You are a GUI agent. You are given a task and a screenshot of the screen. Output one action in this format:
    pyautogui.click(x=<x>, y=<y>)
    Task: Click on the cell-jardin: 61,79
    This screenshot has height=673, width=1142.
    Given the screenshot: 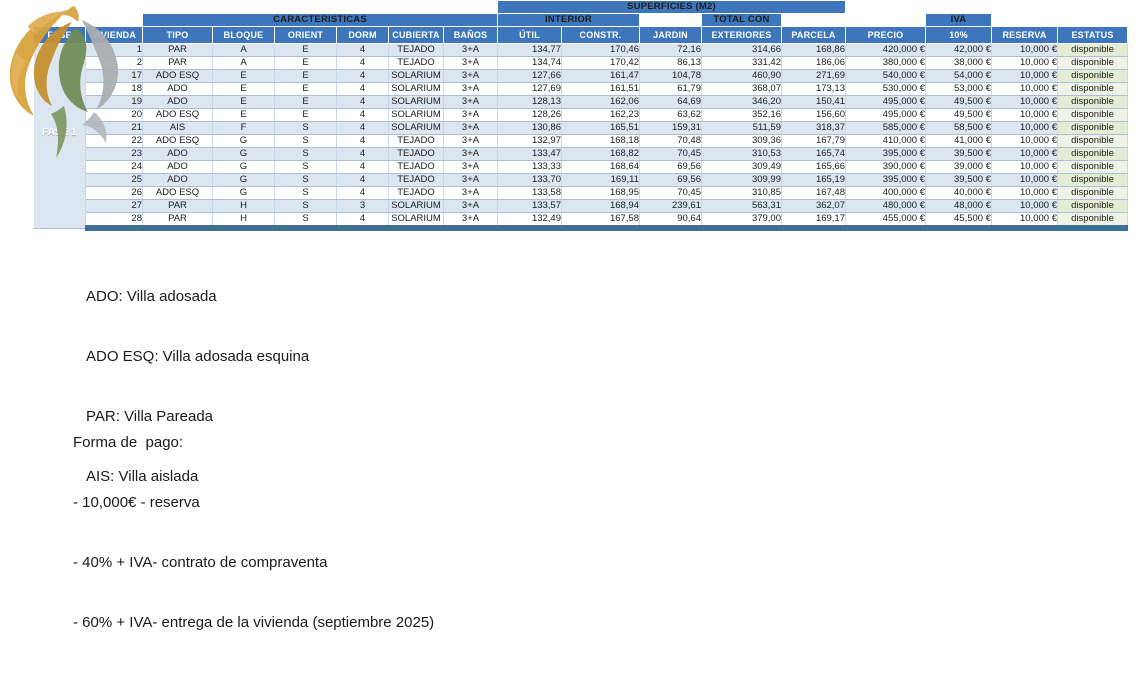 What is the action you would take?
    pyautogui.click(x=670, y=89)
    